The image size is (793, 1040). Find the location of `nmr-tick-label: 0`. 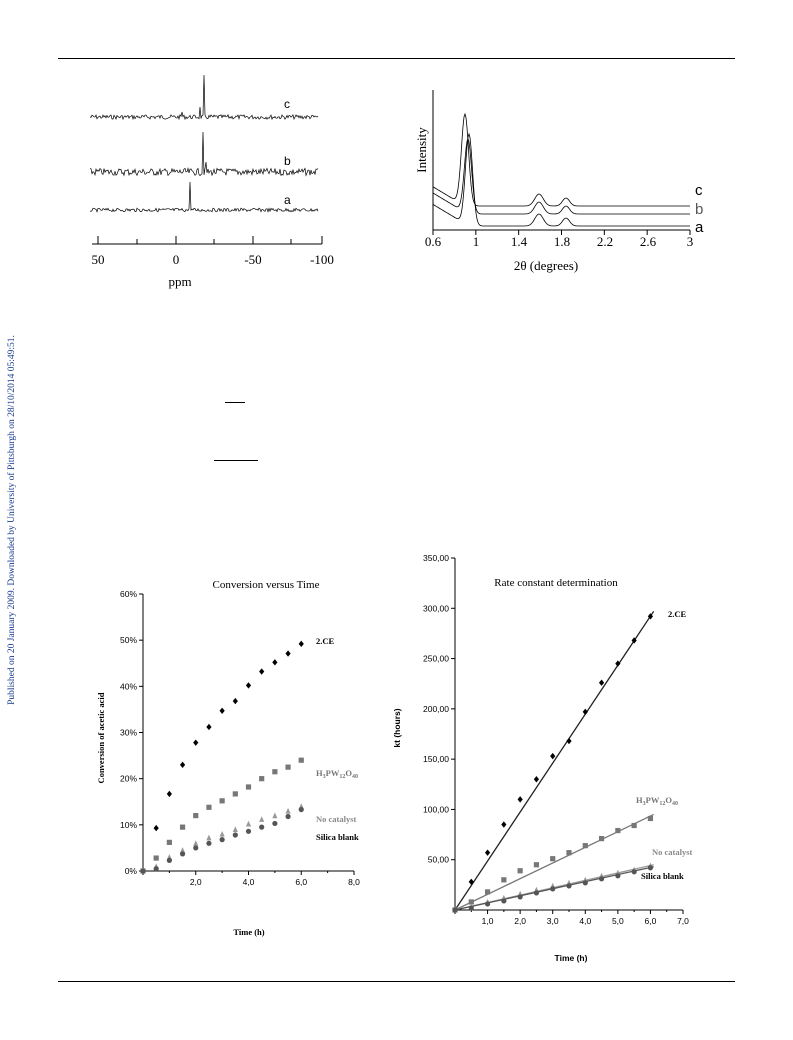

nmr-tick-label: 0 is located at coordinates (176, 259).